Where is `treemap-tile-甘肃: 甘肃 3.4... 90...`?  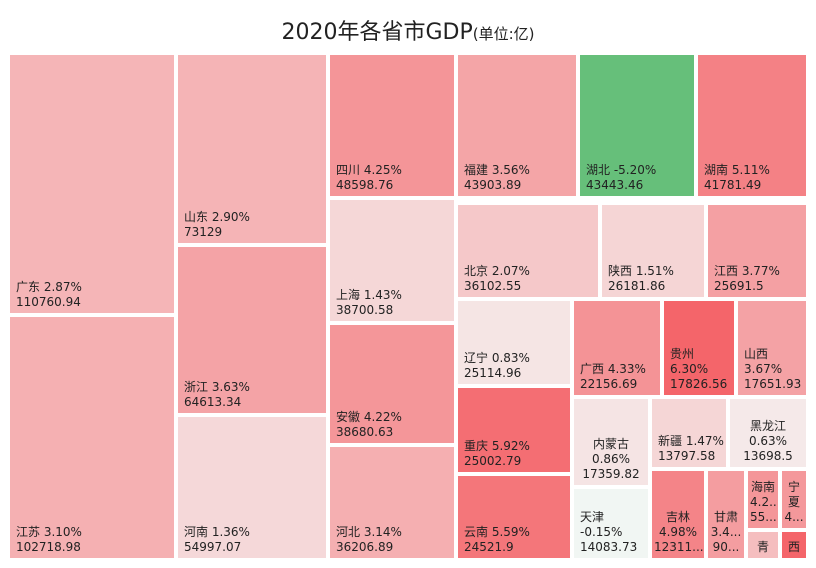
treemap-tile-甘肃: 甘肃 3.4... 90... is located at coordinates (726, 514).